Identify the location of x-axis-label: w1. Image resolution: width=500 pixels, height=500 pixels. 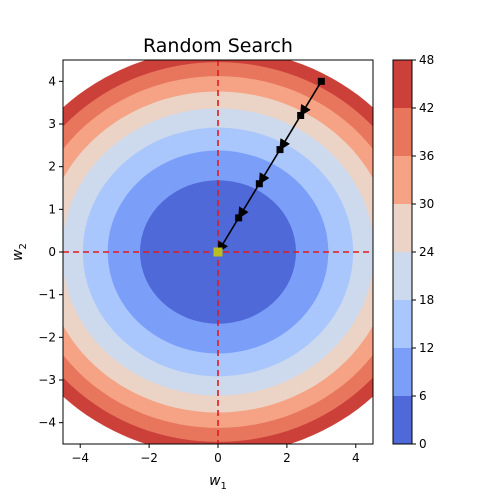
(218, 482).